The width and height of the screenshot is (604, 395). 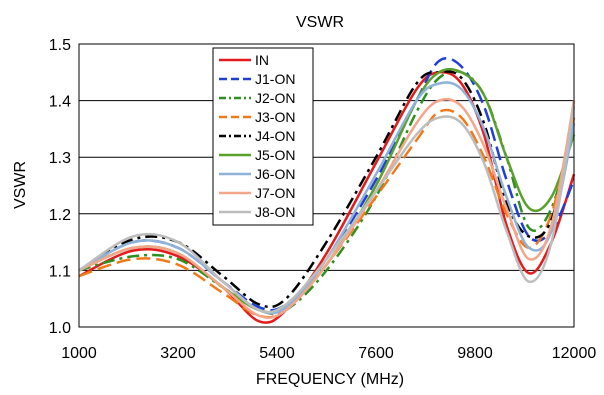 What do you see at coordinates (320, 22) in the screenshot?
I see `chart-title: VSWR` at bounding box center [320, 22].